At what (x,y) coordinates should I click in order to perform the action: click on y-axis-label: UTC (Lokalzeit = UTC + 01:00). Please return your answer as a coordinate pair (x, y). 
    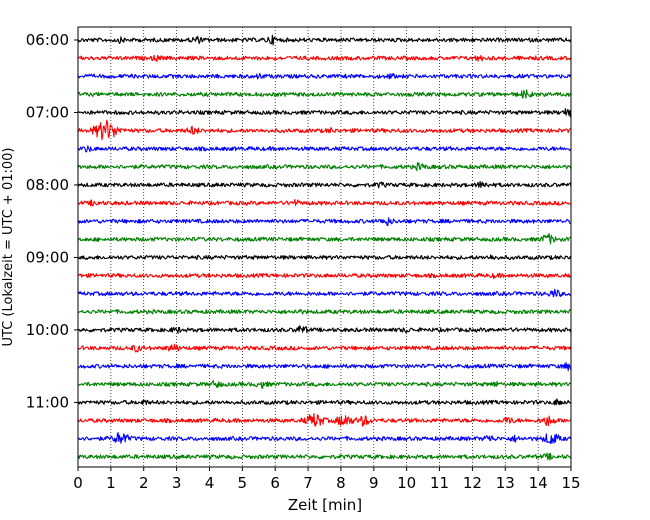
    Looking at the image, I should click on (8, 247).